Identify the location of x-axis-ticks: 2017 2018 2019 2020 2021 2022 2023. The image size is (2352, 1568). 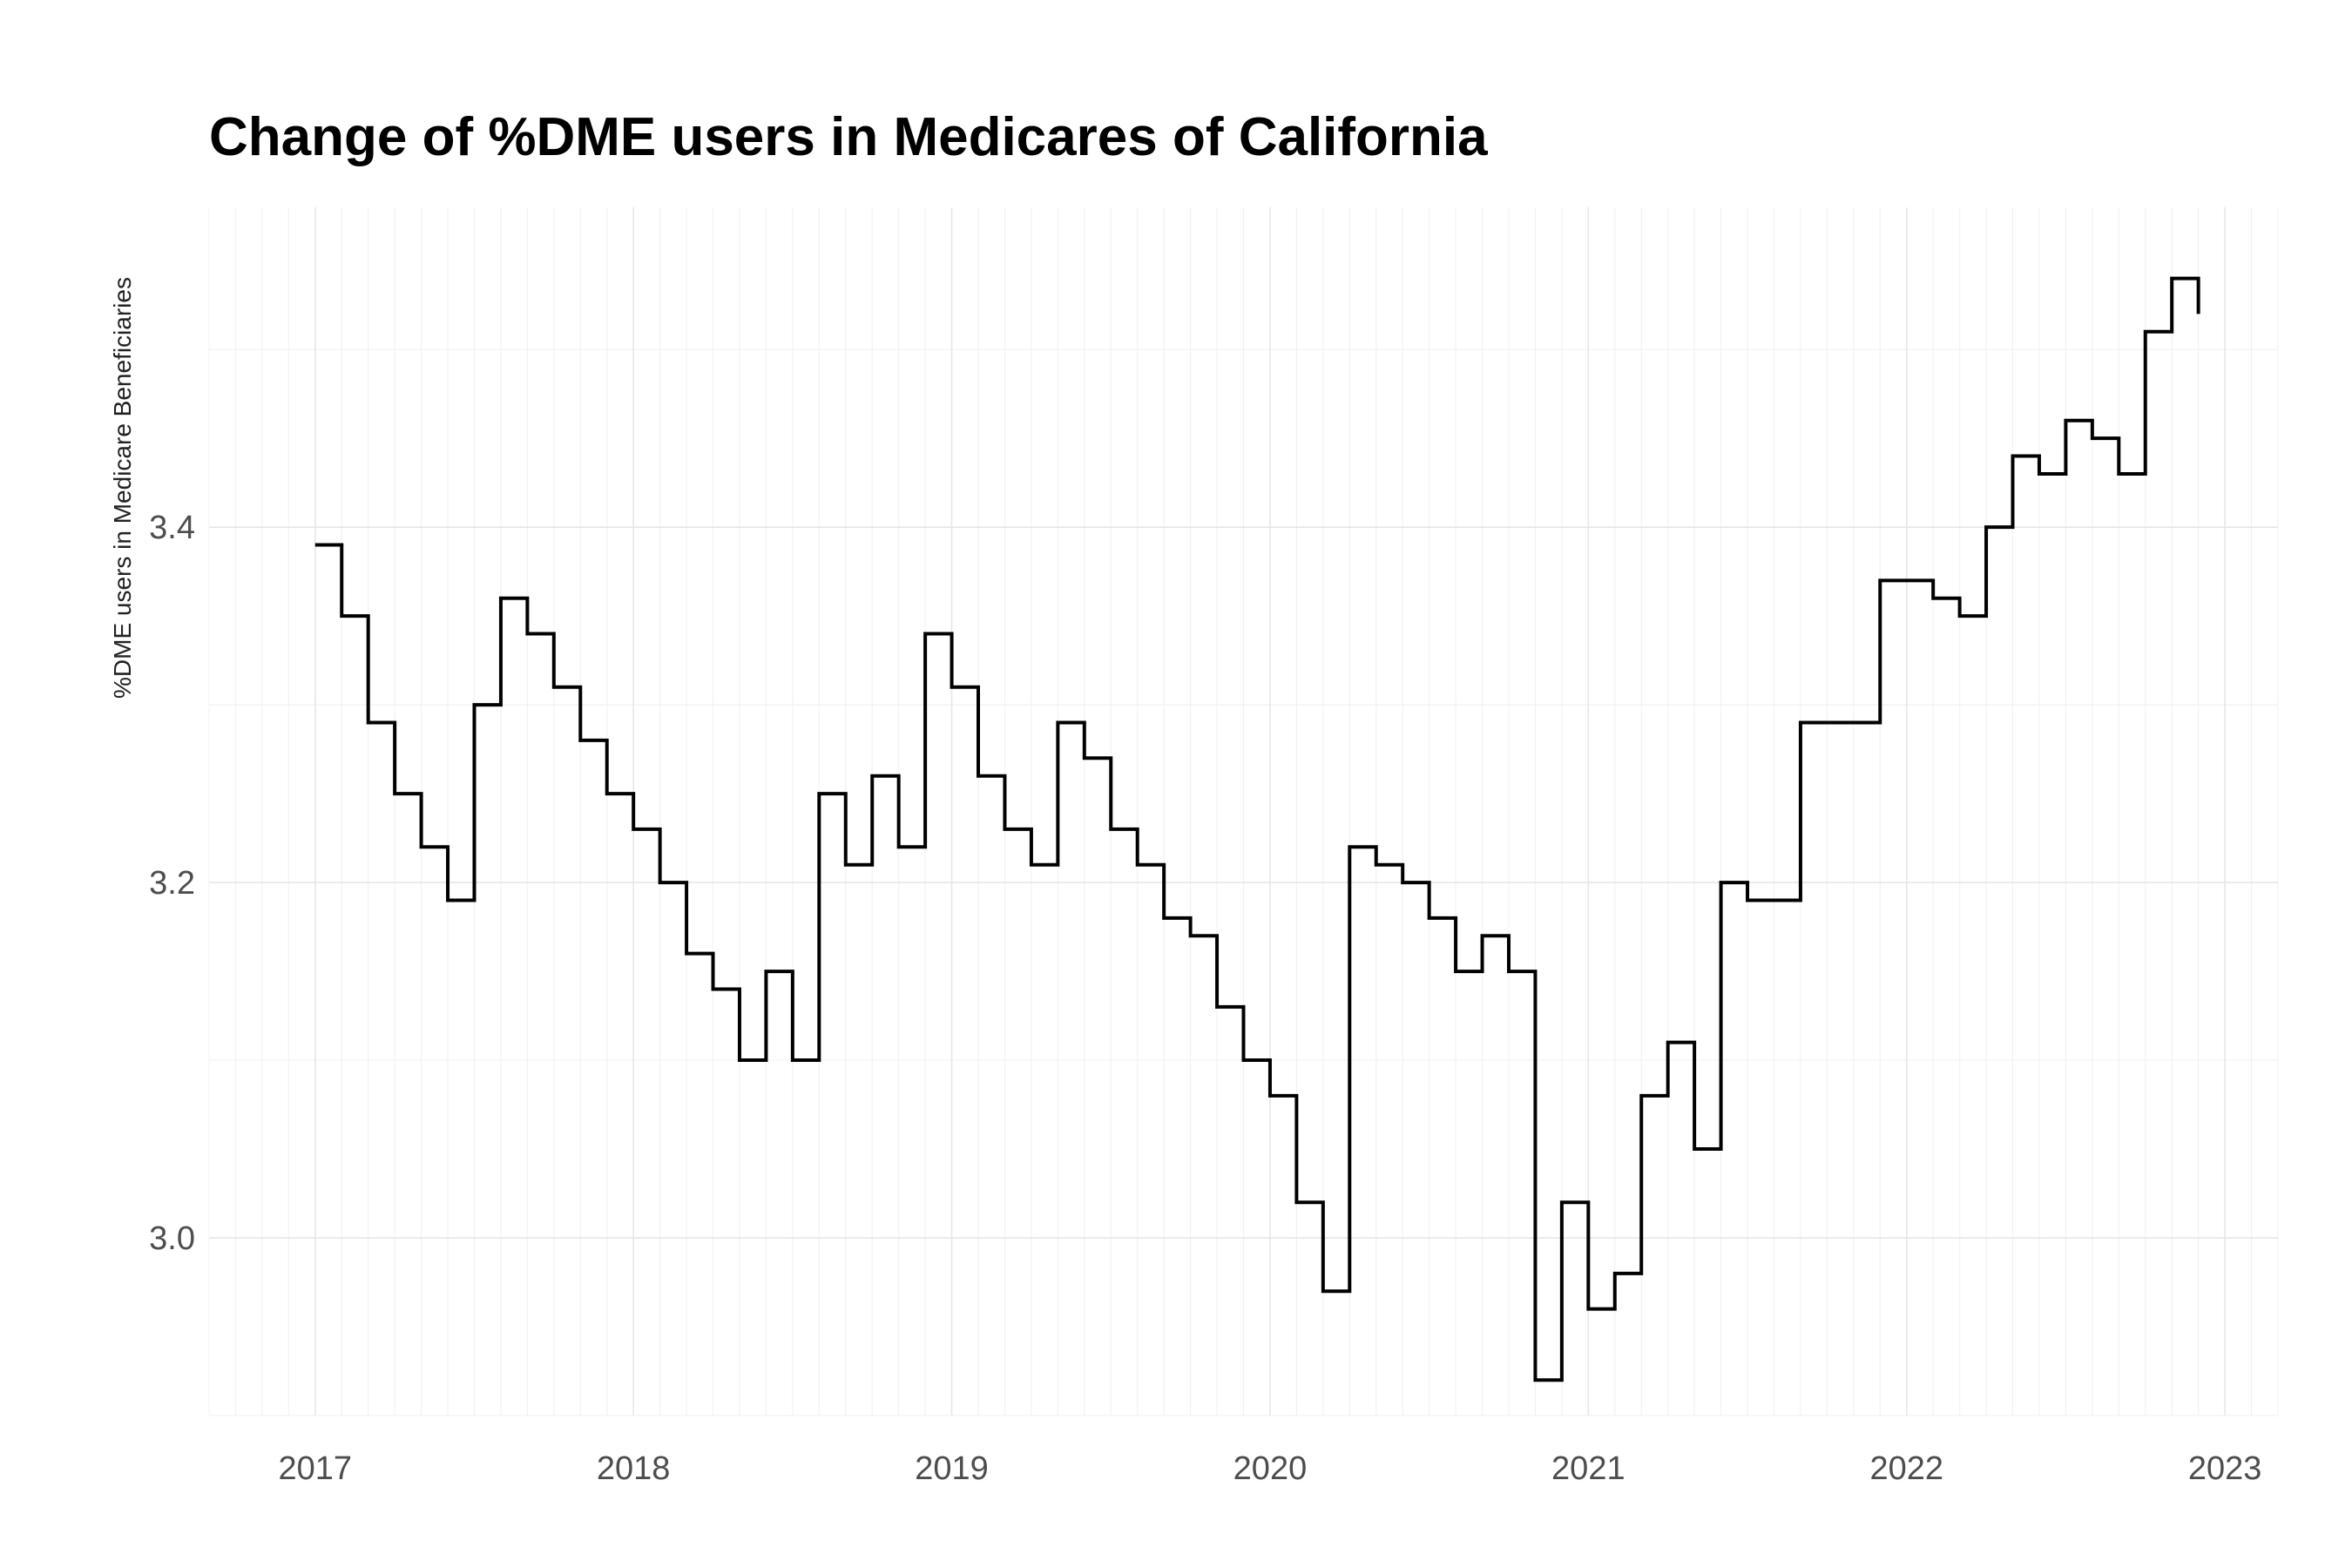
(1270, 1468).